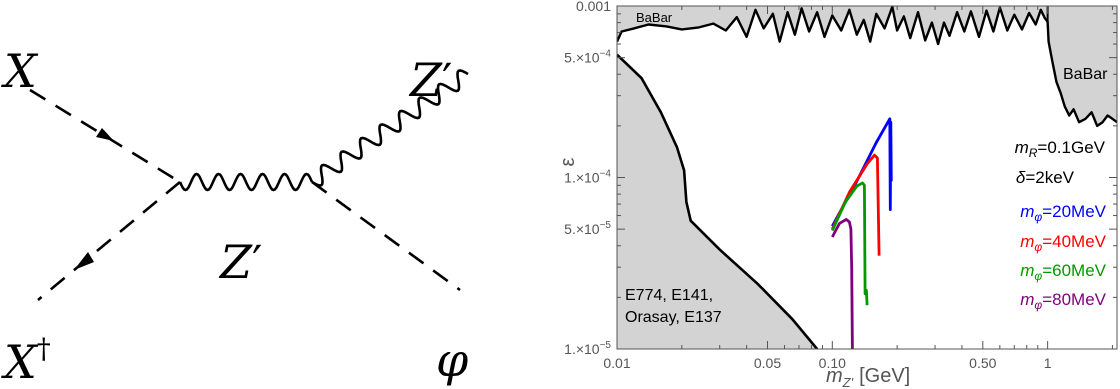  What do you see at coordinates (246, 182) in the screenshot?
I see `zprime-propagator` at bounding box center [246, 182].